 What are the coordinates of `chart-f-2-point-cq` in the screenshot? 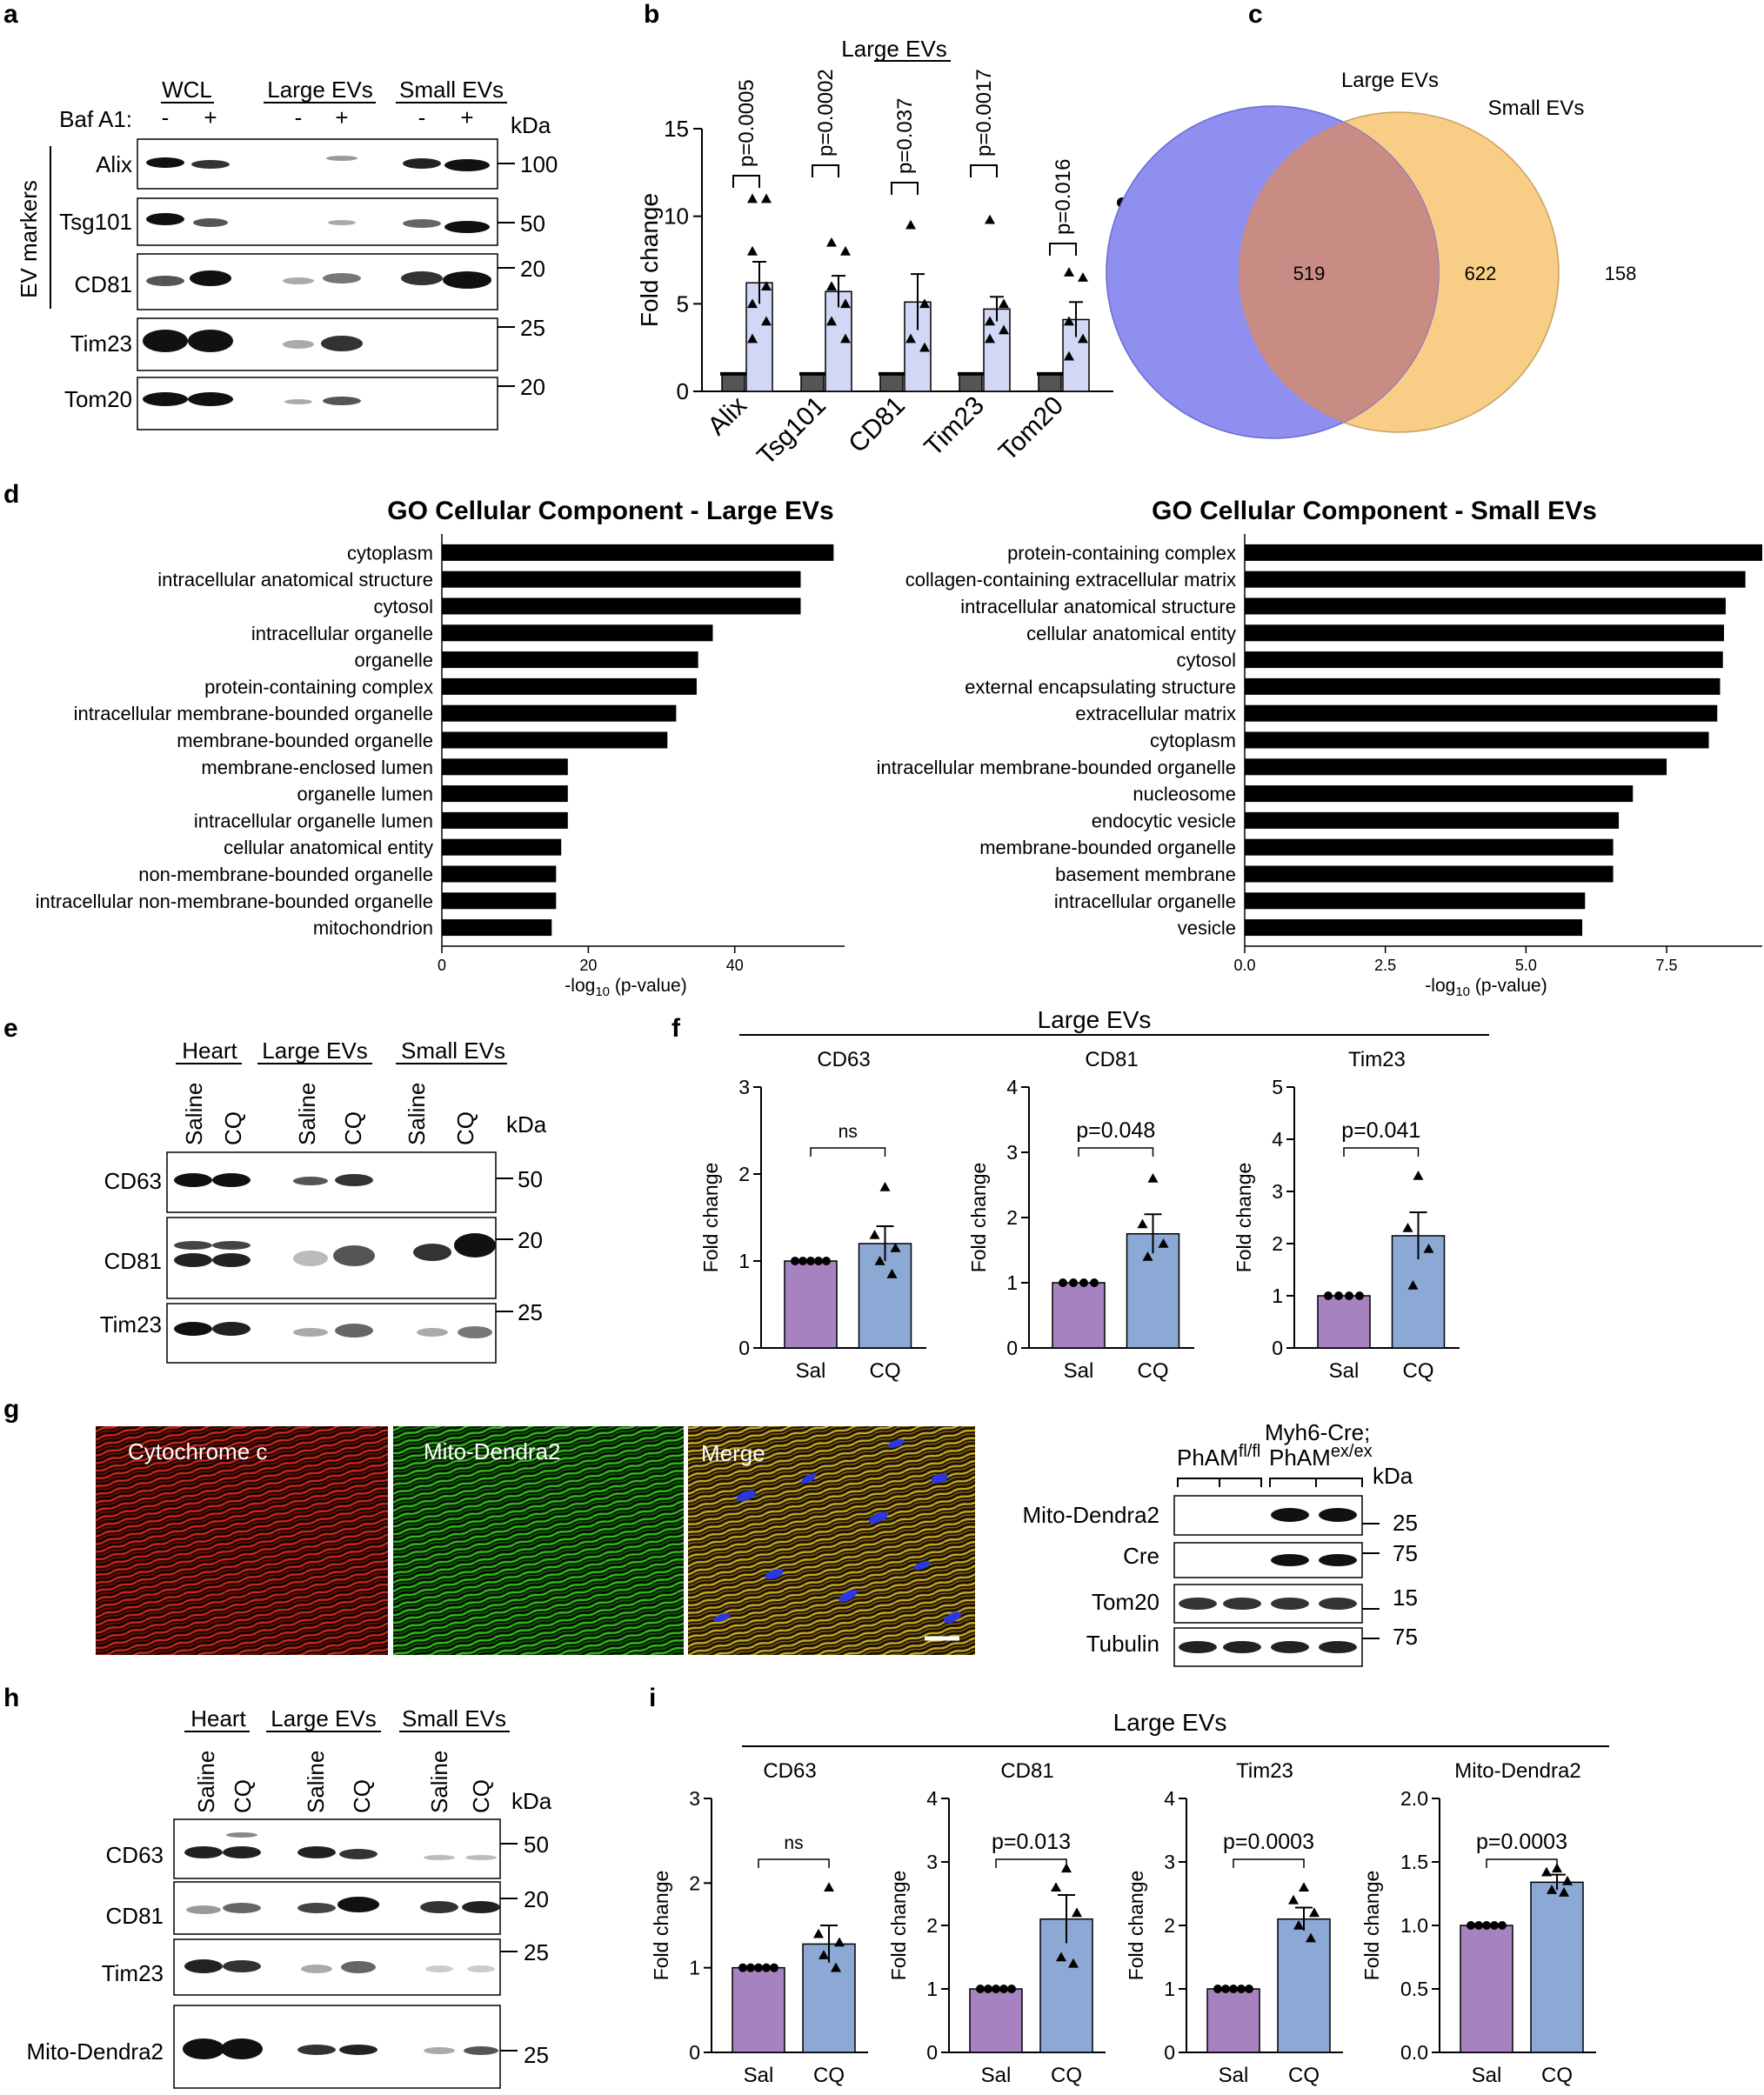 It's located at (1428, 1248).